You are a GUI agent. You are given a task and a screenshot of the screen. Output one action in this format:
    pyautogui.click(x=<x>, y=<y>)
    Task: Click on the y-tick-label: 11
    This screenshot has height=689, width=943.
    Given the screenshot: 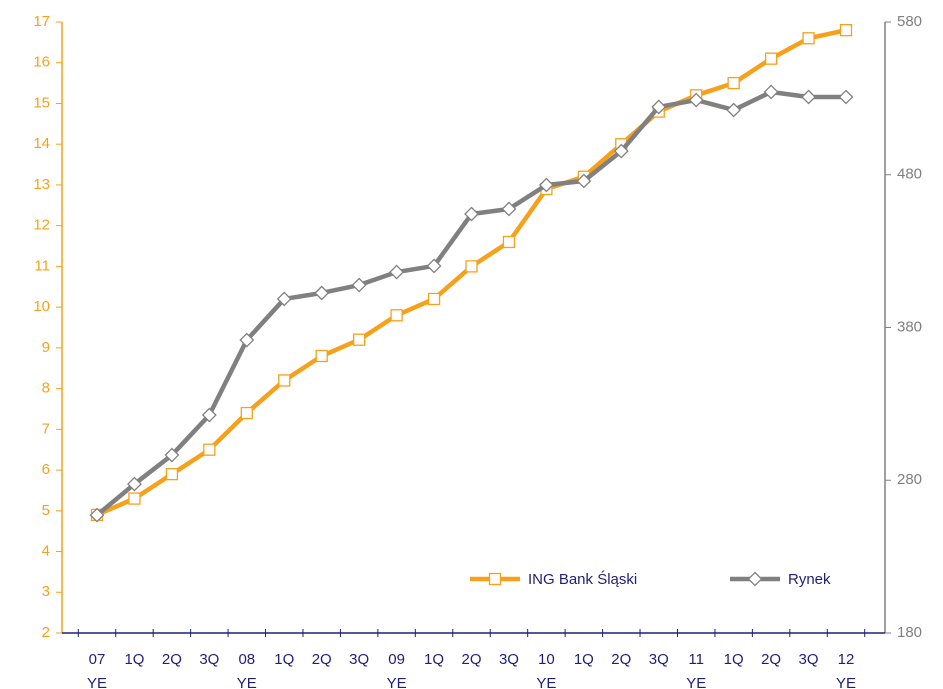 What is the action you would take?
    pyautogui.click(x=42, y=265)
    